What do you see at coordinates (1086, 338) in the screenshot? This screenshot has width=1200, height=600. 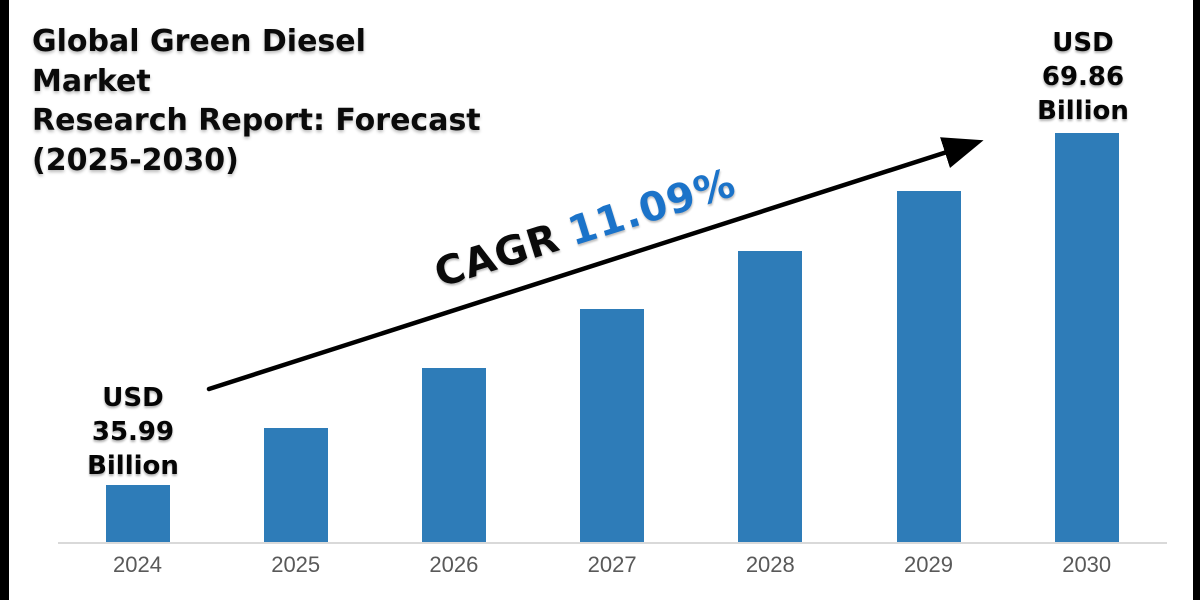 I see `bar-2030` at bounding box center [1086, 338].